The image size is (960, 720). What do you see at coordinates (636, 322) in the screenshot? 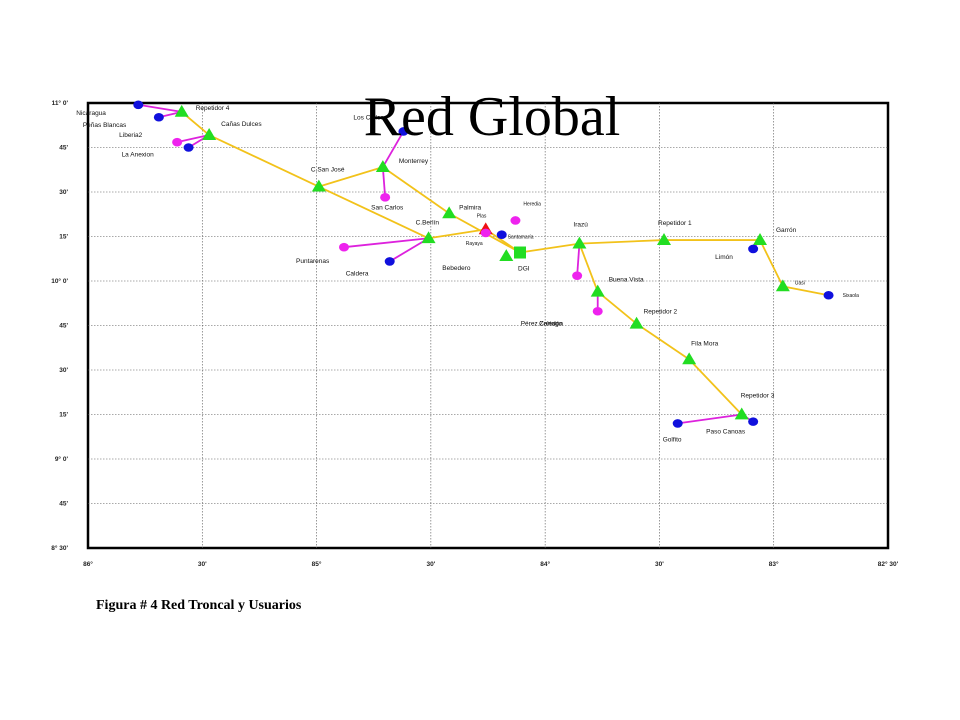
I see `repetidor2-node` at bounding box center [636, 322].